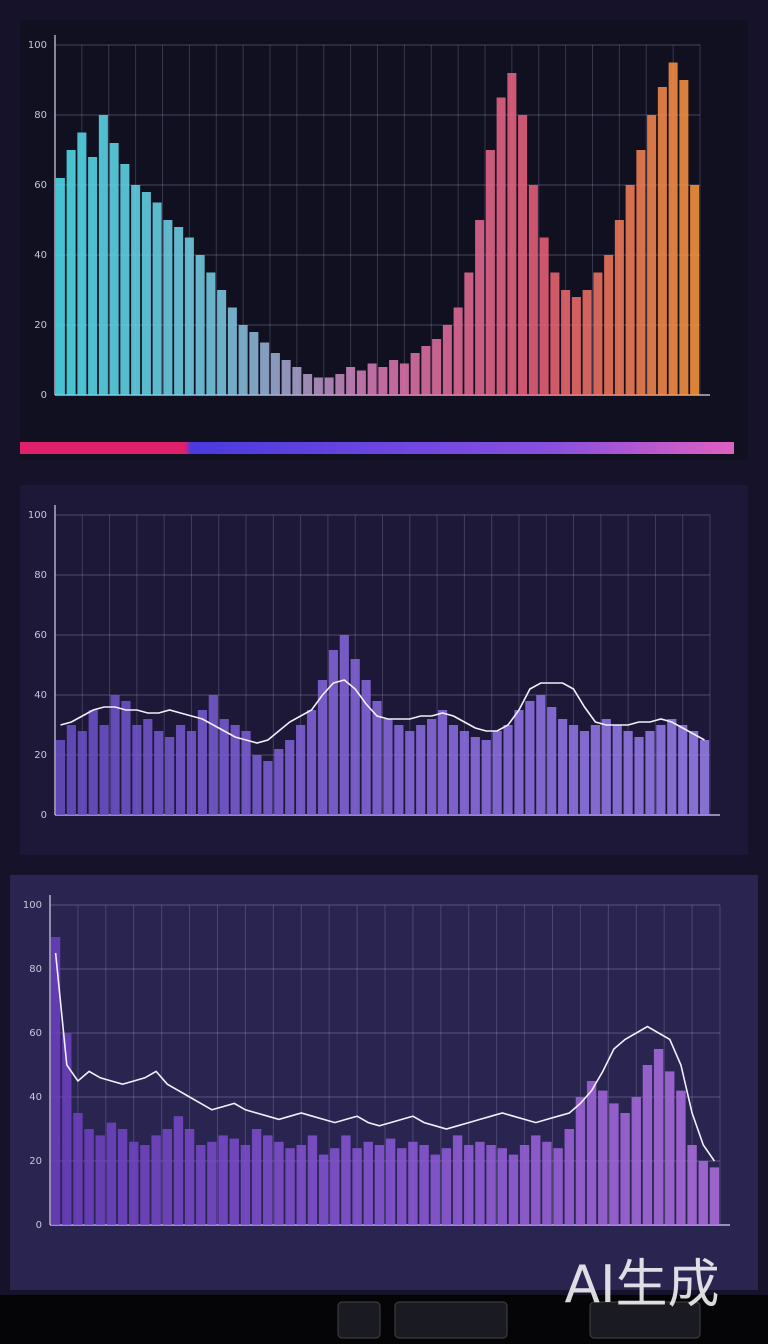 This screenshot has width=768, height=1344. I want to click on y-tick-label: 20, so click(40, 755).